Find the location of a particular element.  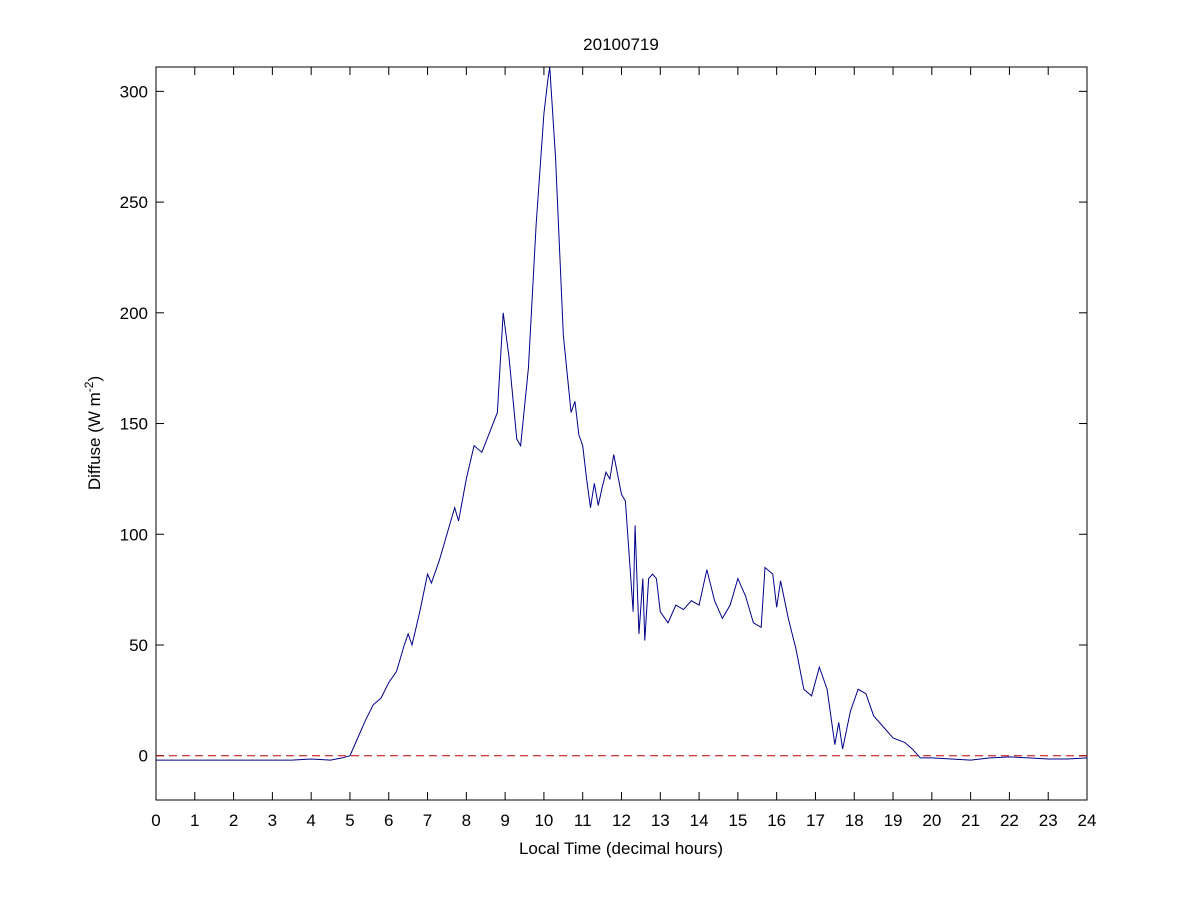

x-tick-label: 11 is located at coordinates (583, 820).